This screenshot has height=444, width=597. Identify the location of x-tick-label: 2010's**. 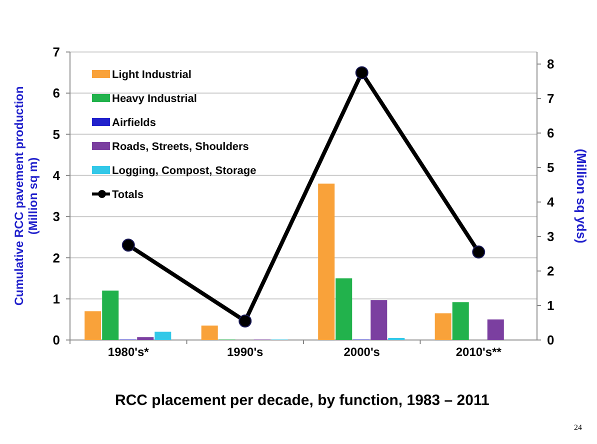
(479, 352).